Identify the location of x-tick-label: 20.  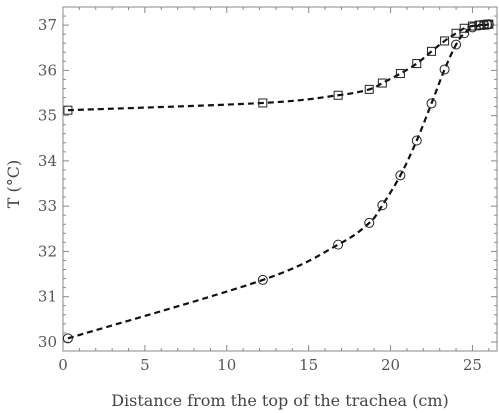
(390, 365).